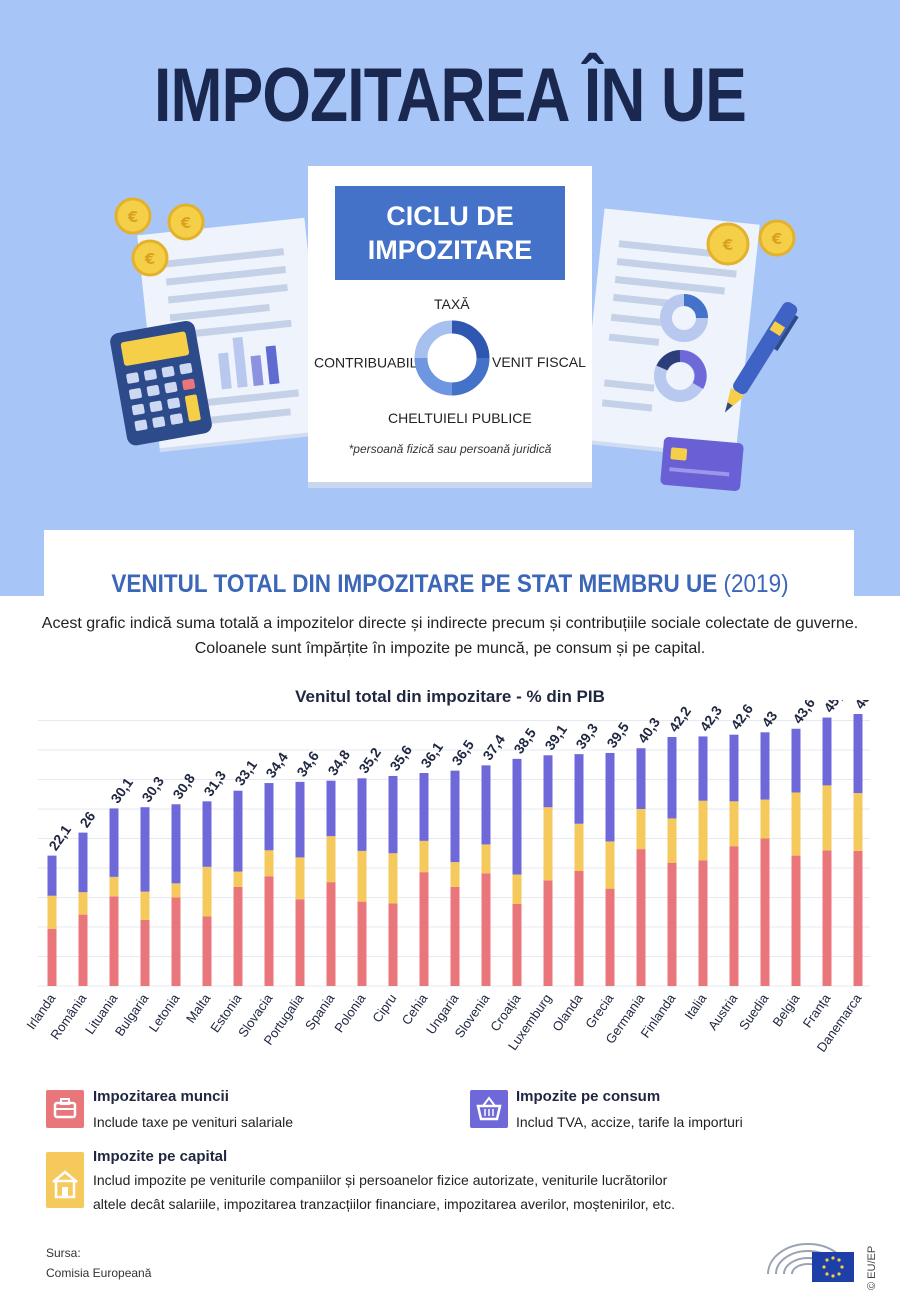  What do you see at coordinates (450, 95) in the screenshot?
I see `page-title: IMPOZITAREA ÎN UE` at bounding box center [450, 95].